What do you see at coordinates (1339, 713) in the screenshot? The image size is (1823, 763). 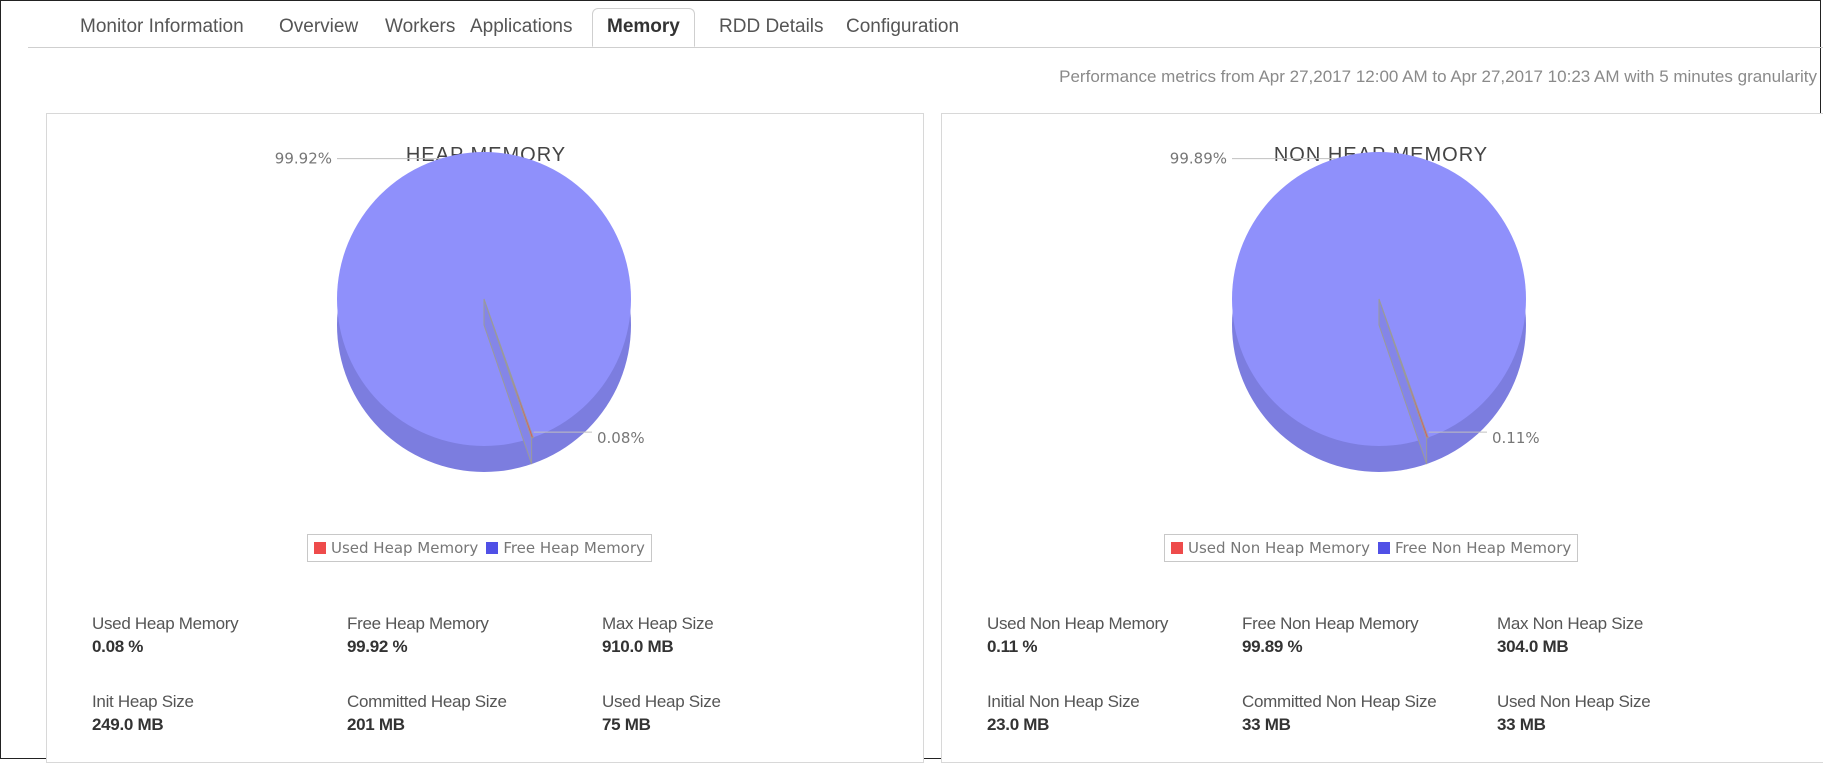 I see `stat-committed-non-heap-size: Committed Non Heap Size 33 MB` at bounding box center [1339, 713].